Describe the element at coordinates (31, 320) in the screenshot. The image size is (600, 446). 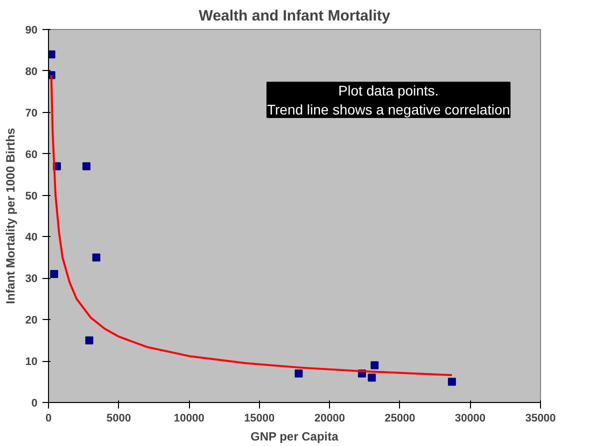
I see `y-tick-label: 20` at that location.